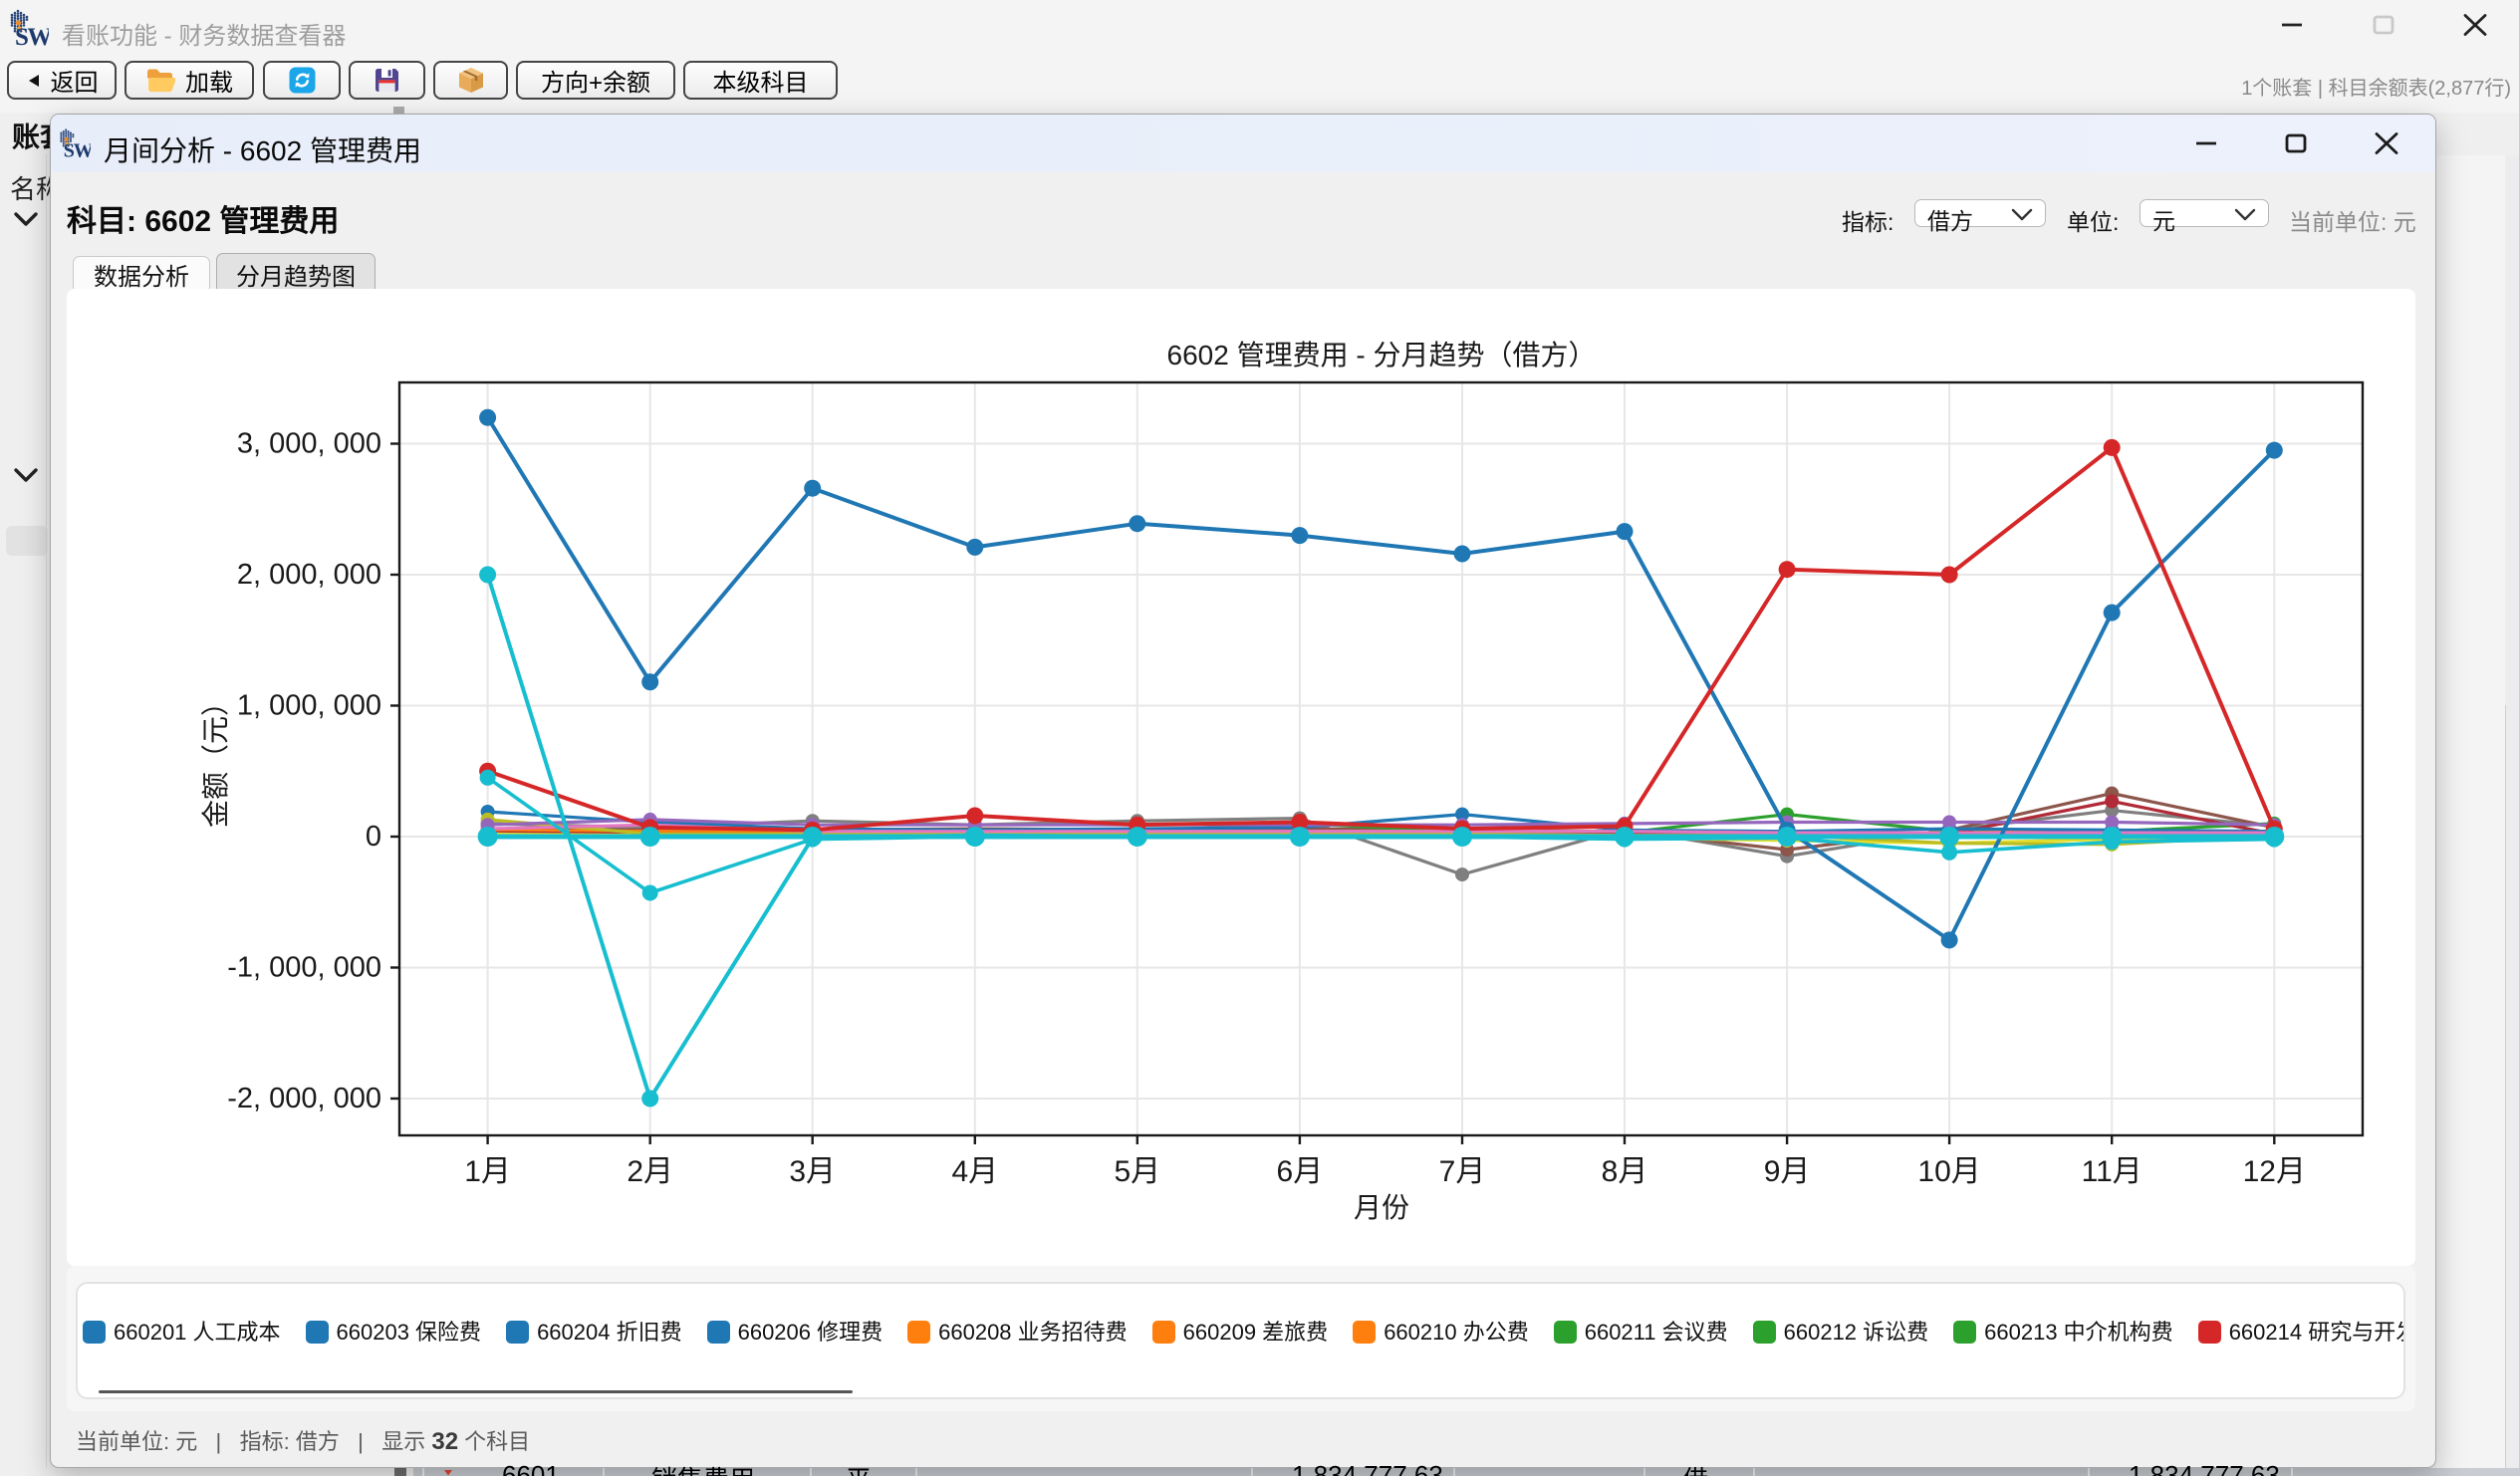 Image resolution: width=2520 pixels, height=1476 pixels. What do you see at coordinates (215, 758) in the screenshot?
I see `svg-text: 金额（元）` at bounding box center [215, 758].